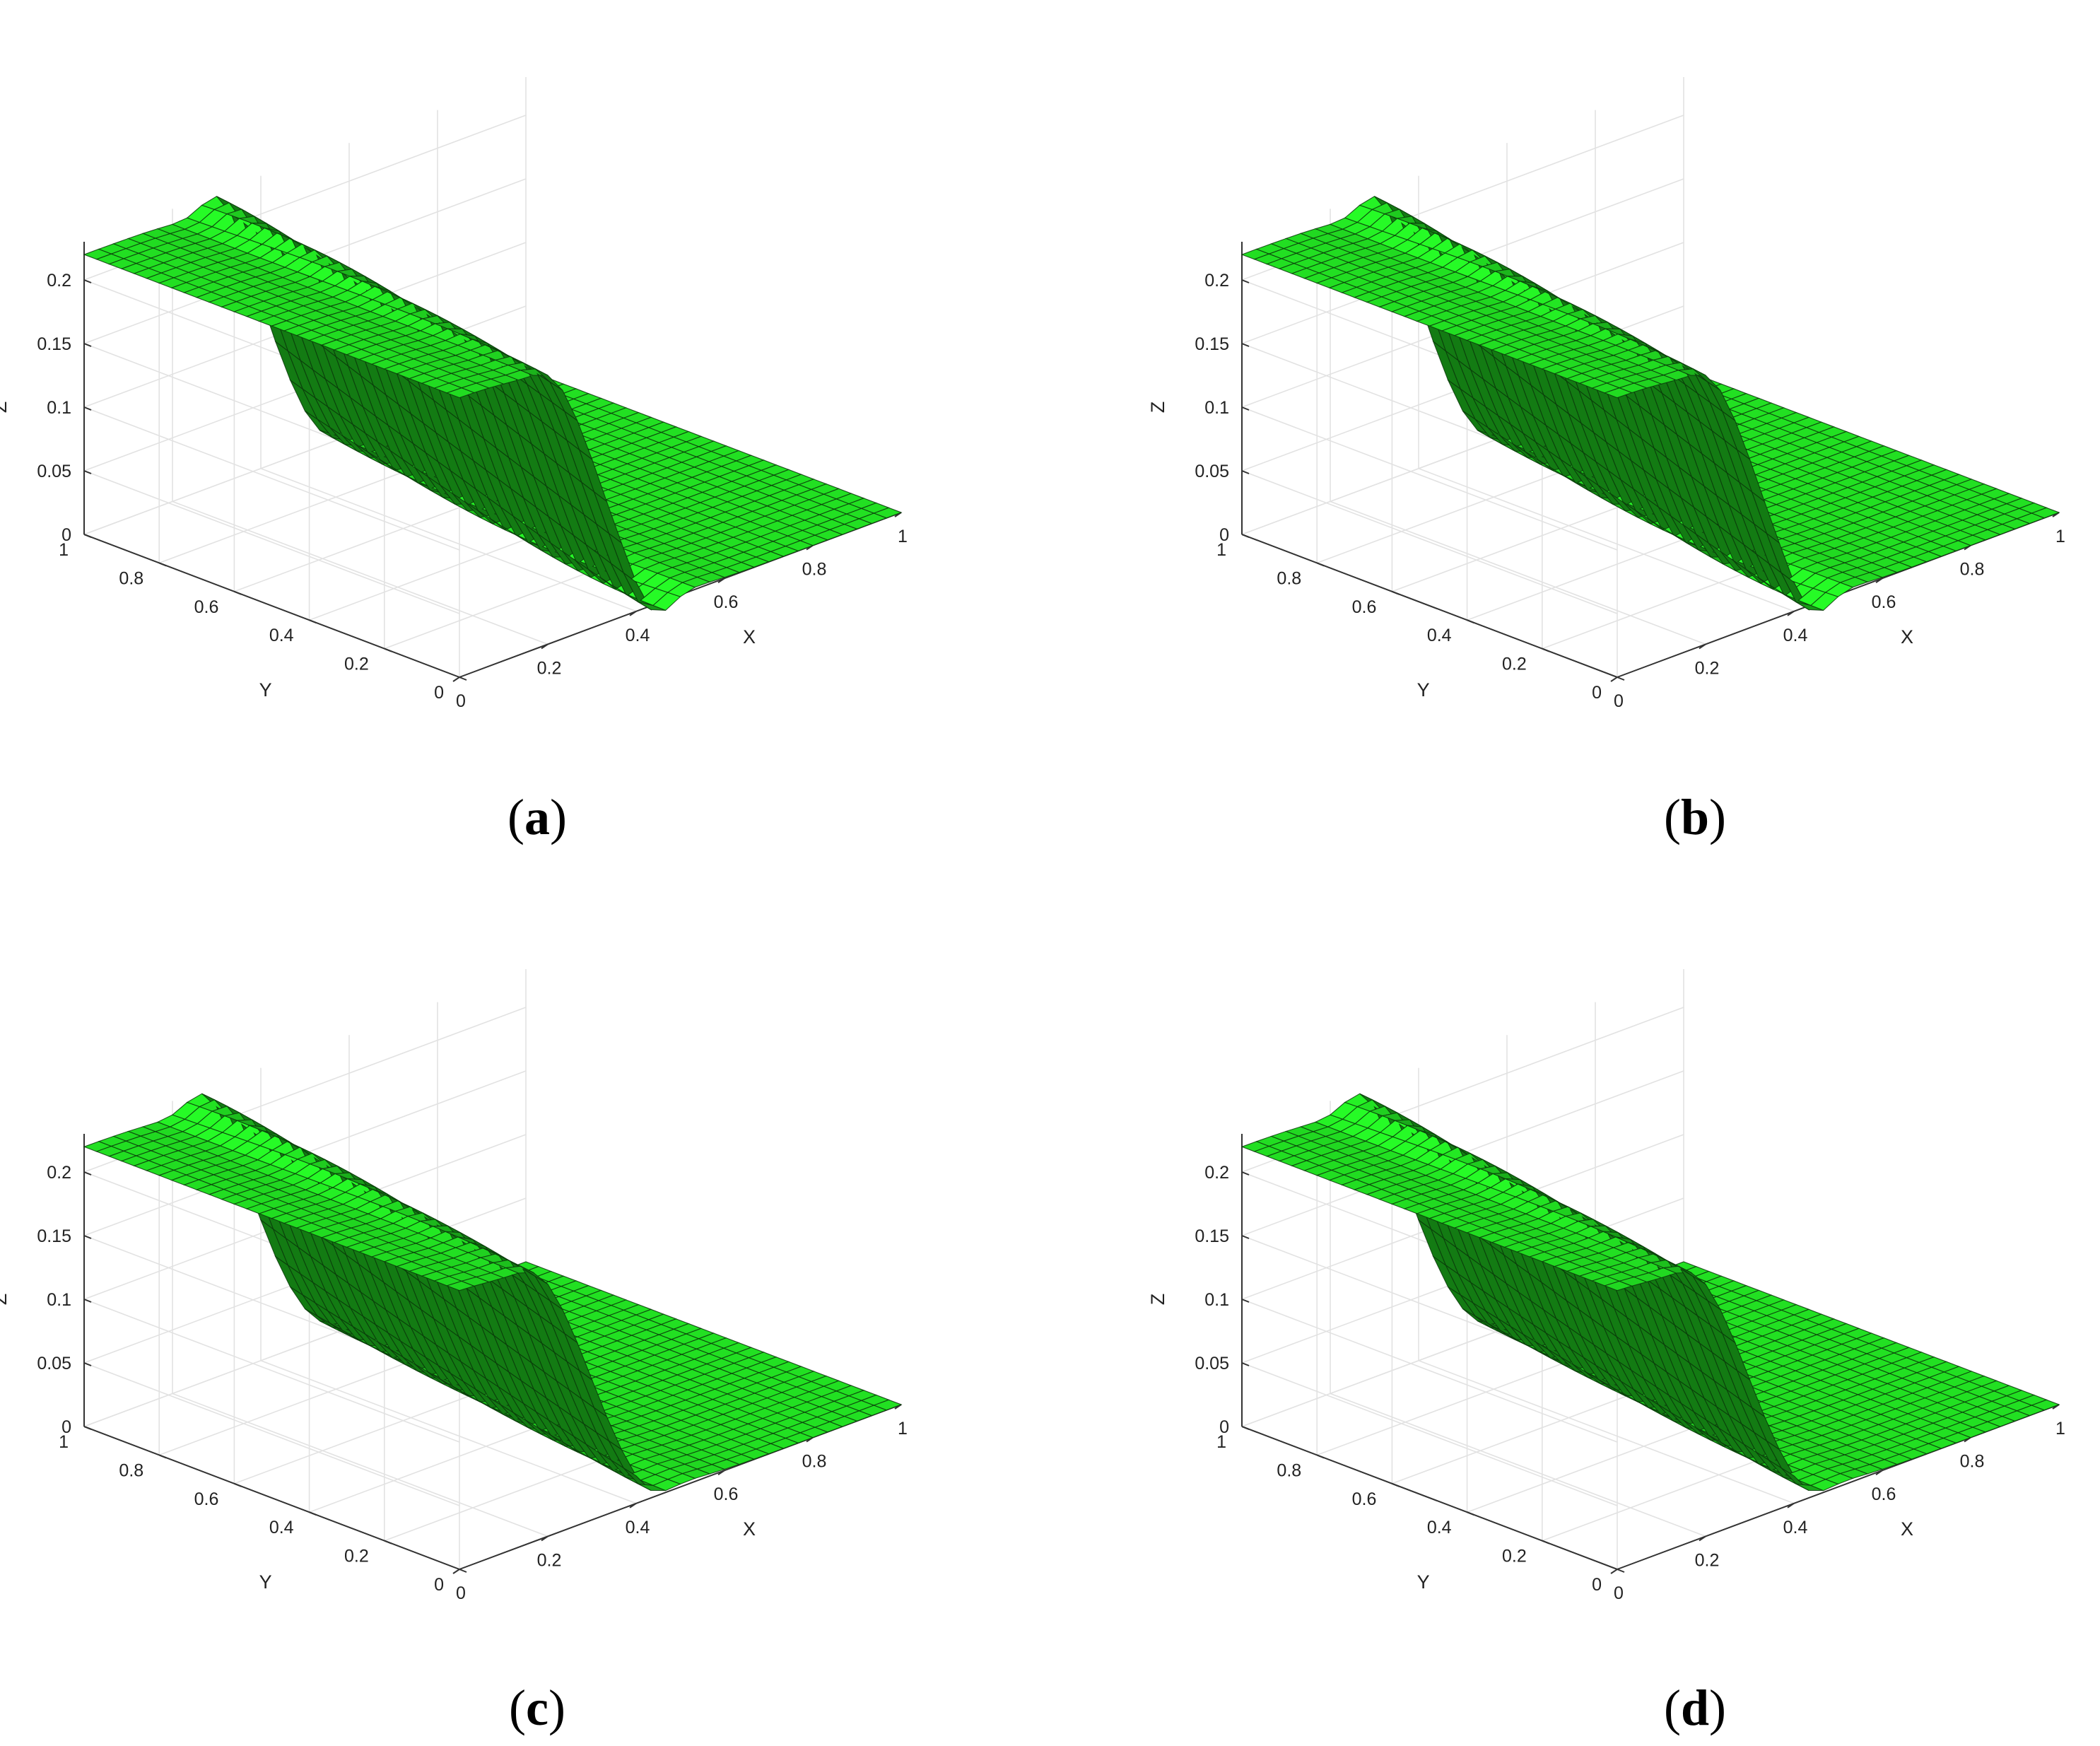 This screenshot has height=1746, width=2100. What do you see at coordinates (1212, 1364) in the screenshot?
I see `z-tick-label: 0.05` at bounding box center [1212, 1364].